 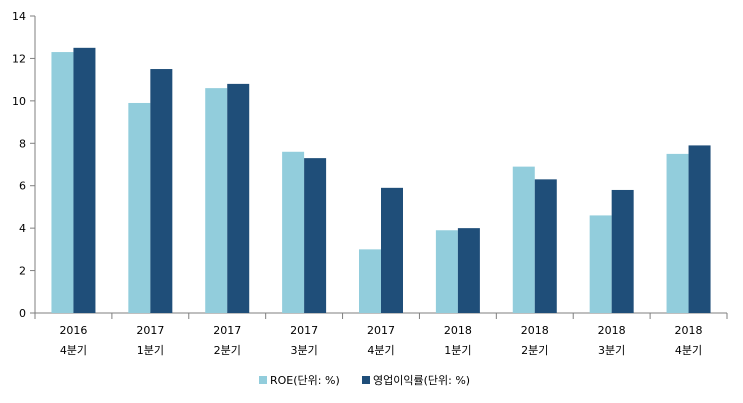 I want to click on legend: ROE(단위: %) 영업이익률(단위: %), so click(x=364, y=380).